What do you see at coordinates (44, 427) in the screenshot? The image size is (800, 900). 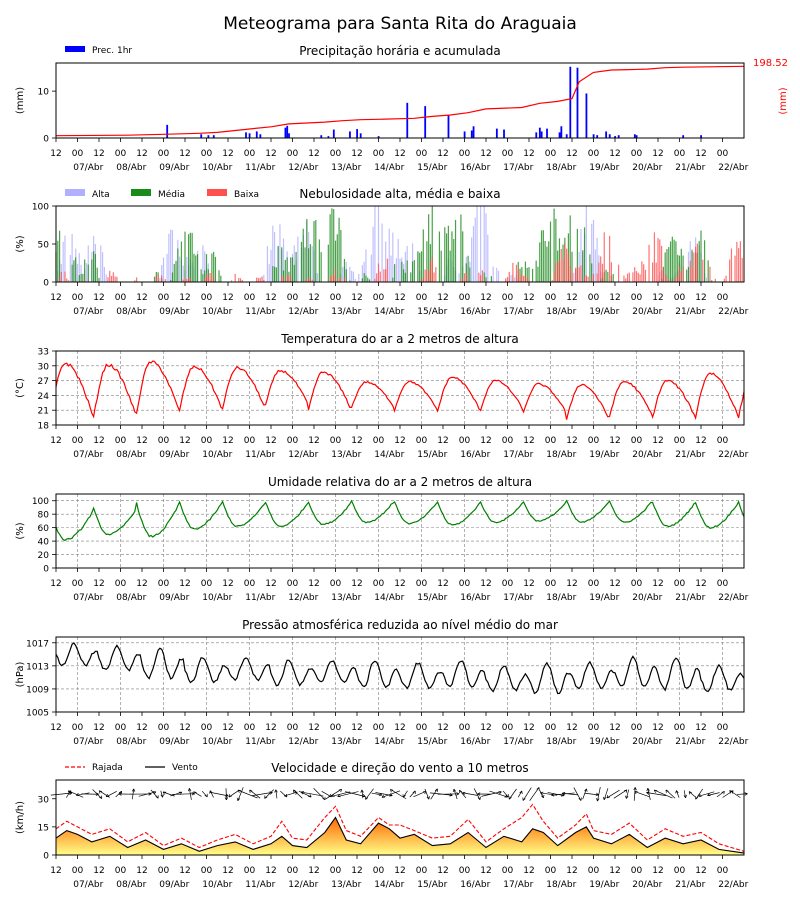 I see `y-tick-label: 18` at bounding box center [44, 427].